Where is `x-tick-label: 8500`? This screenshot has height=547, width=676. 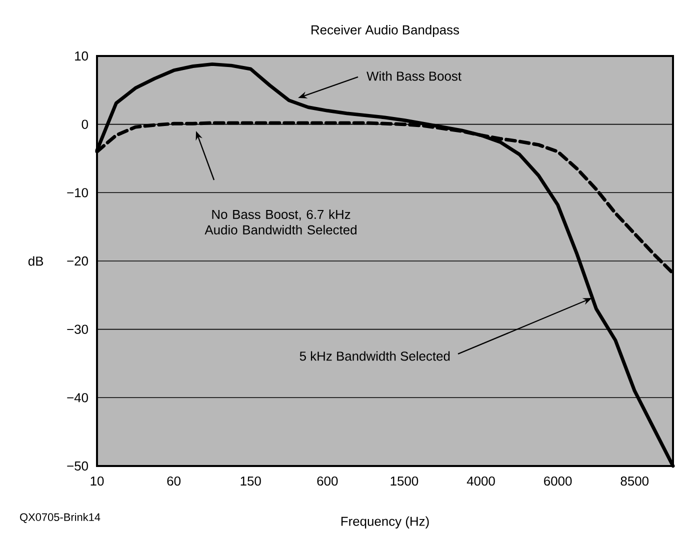
x-tick-label: 8500 is located at coordinates (634, 481).